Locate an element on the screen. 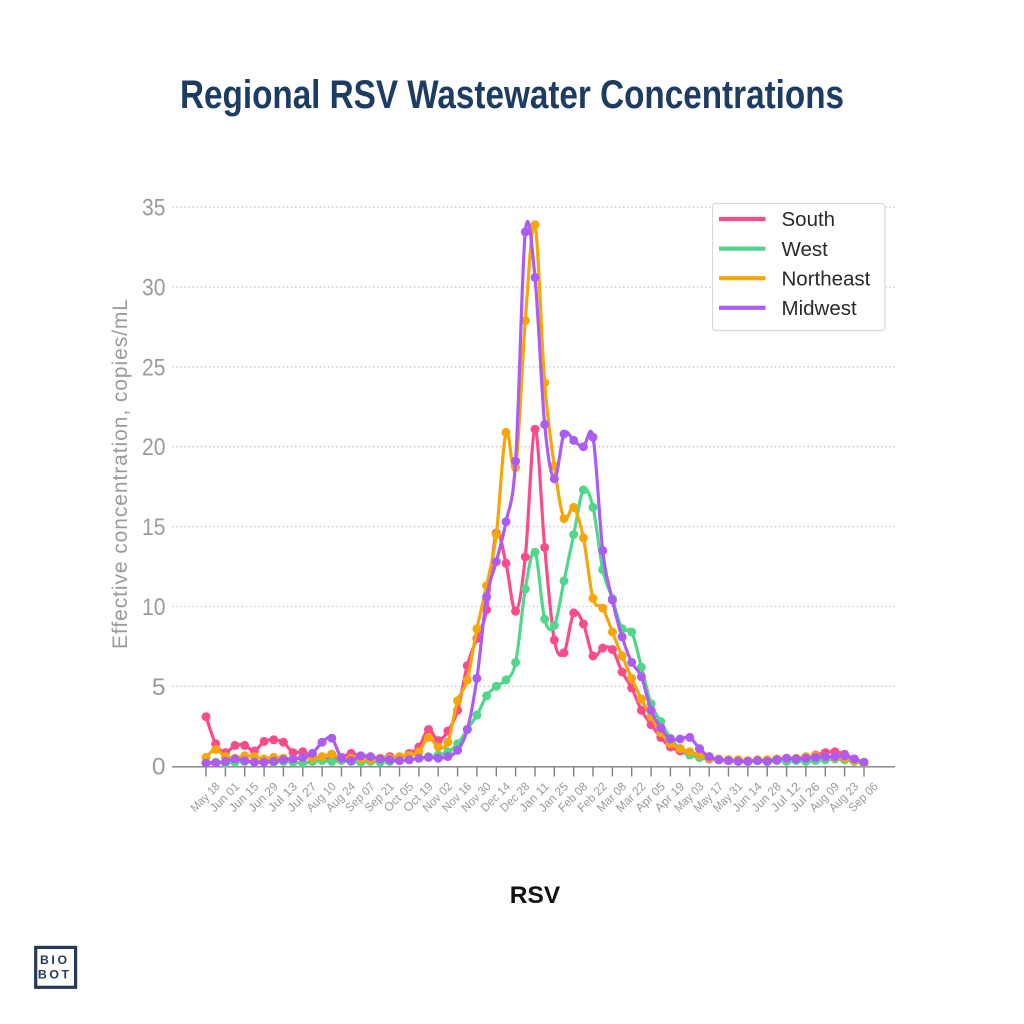 This screenshot has height=1024, width=1024. svg-text: 30 is located at coordinates (154, 288).